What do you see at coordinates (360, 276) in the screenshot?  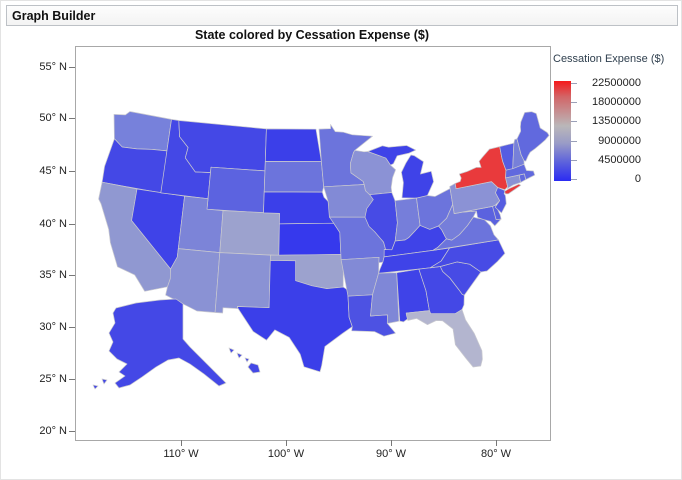 I see `state-AR` at bounding box center [360, 276].